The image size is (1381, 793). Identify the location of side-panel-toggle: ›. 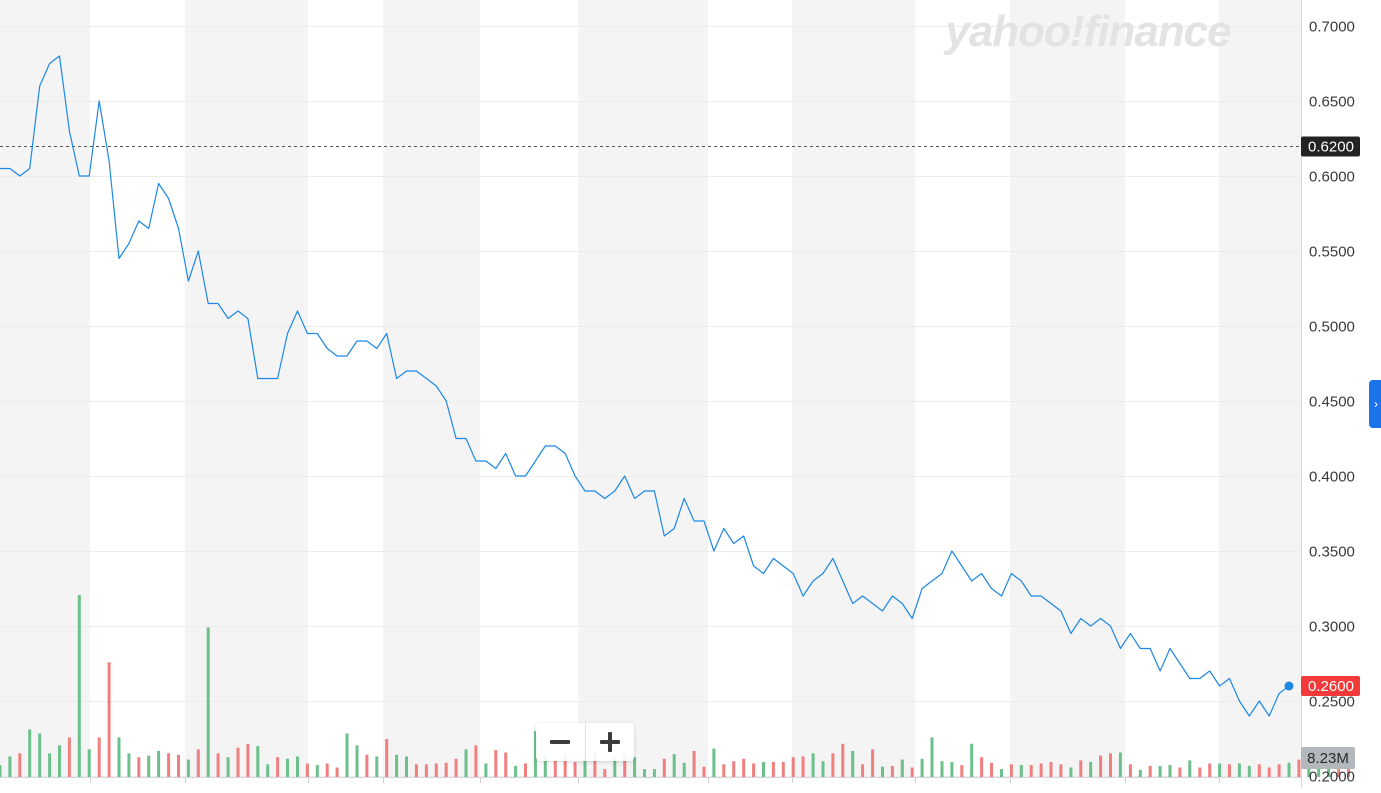
(1375, 404).